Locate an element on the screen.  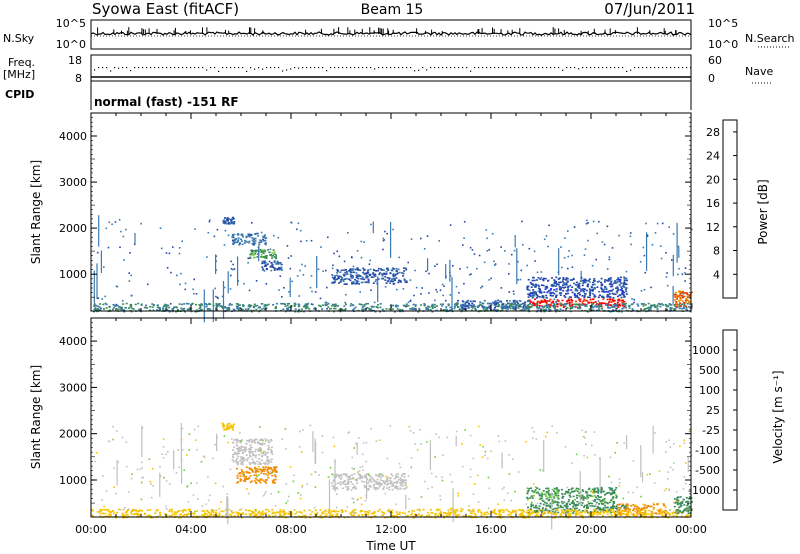
power-streak is located at coordinates (238, 271).